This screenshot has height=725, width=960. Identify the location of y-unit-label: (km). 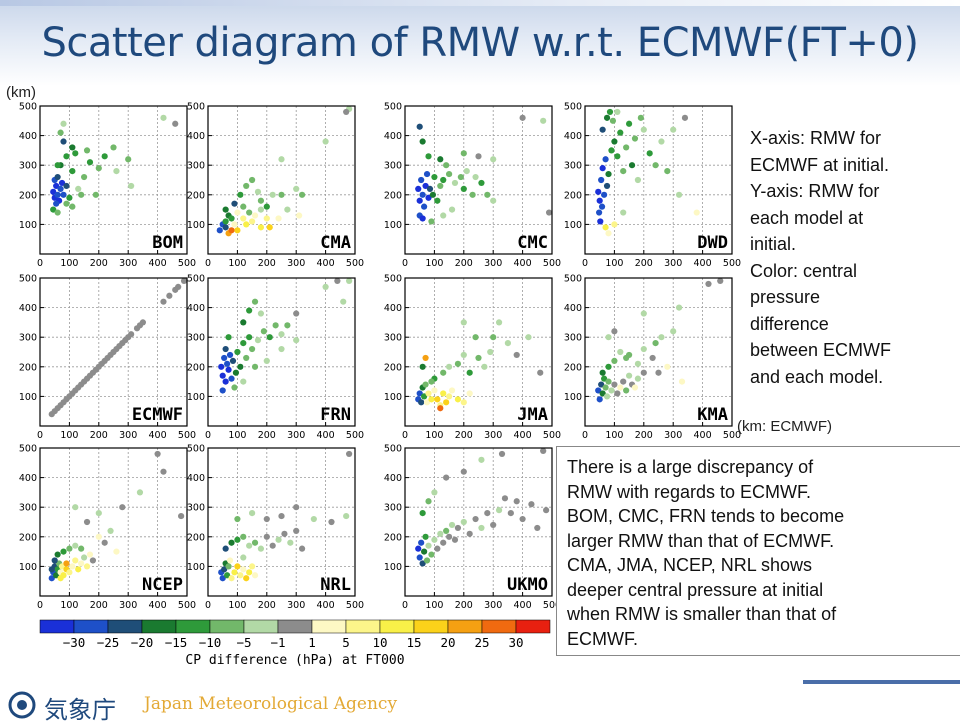
(21, 92).